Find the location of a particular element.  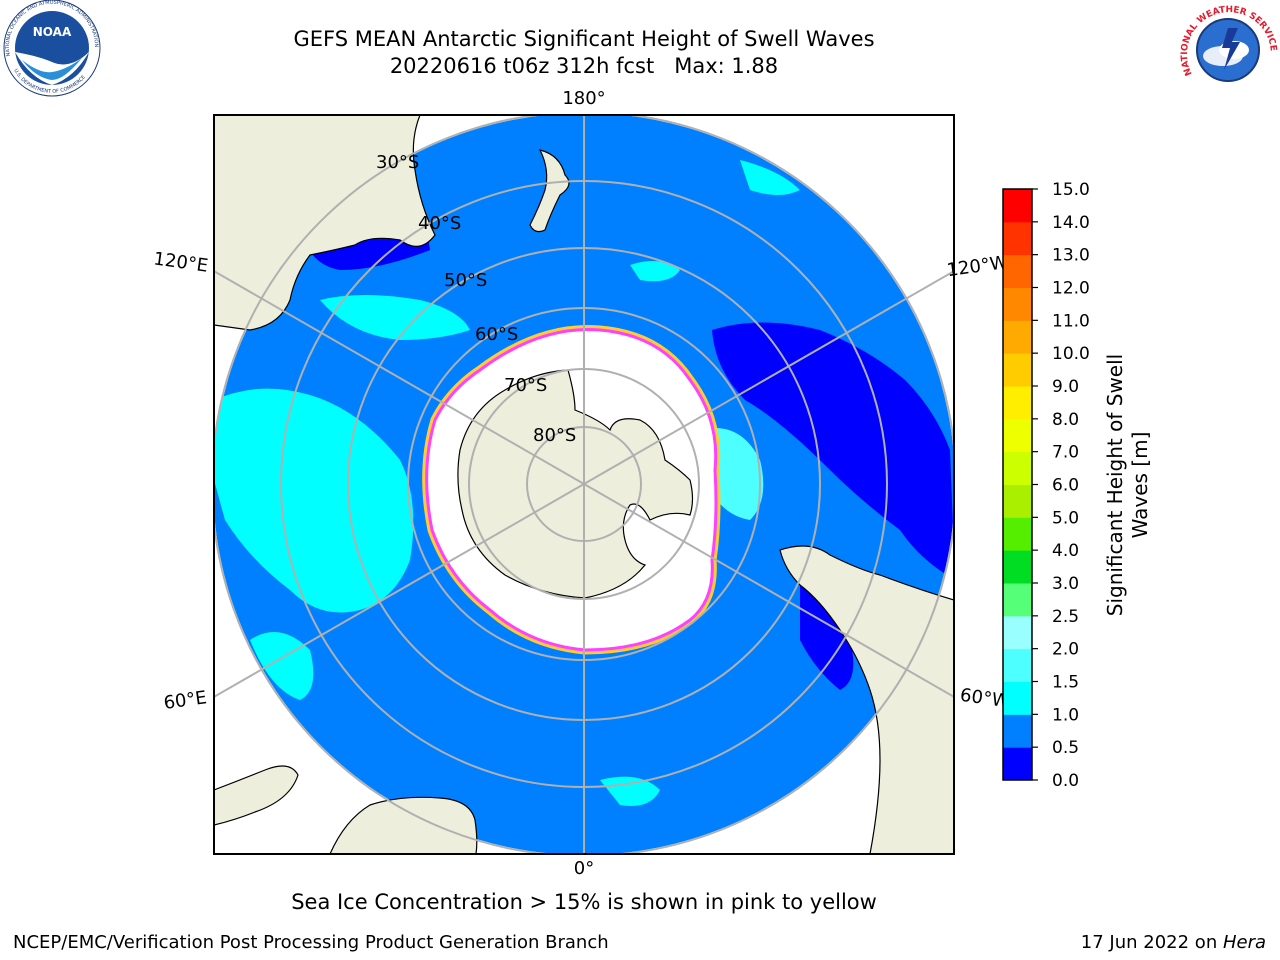

colorbar-label: Significant Height of Swell Waves [m] is located at coordinates (1127, 485).